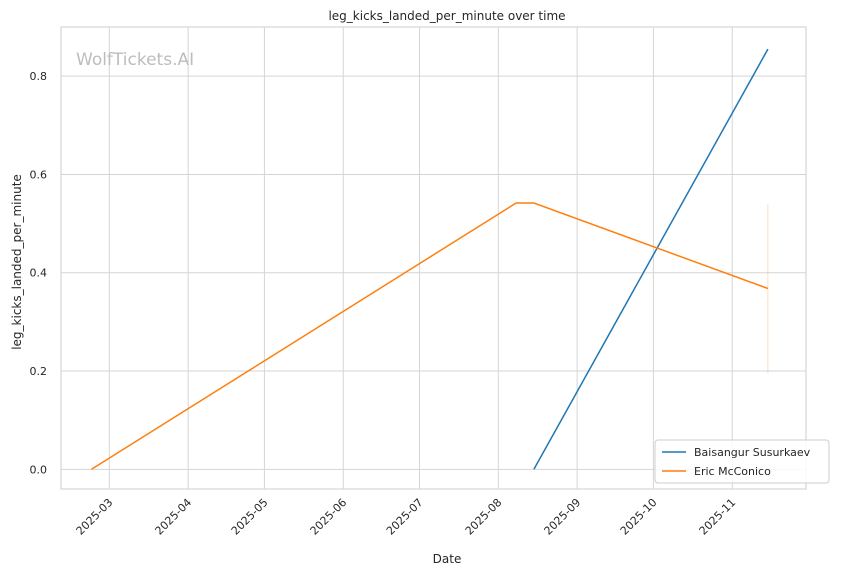  I want to click on y-tick-label: 0.8, so click(39, 76).